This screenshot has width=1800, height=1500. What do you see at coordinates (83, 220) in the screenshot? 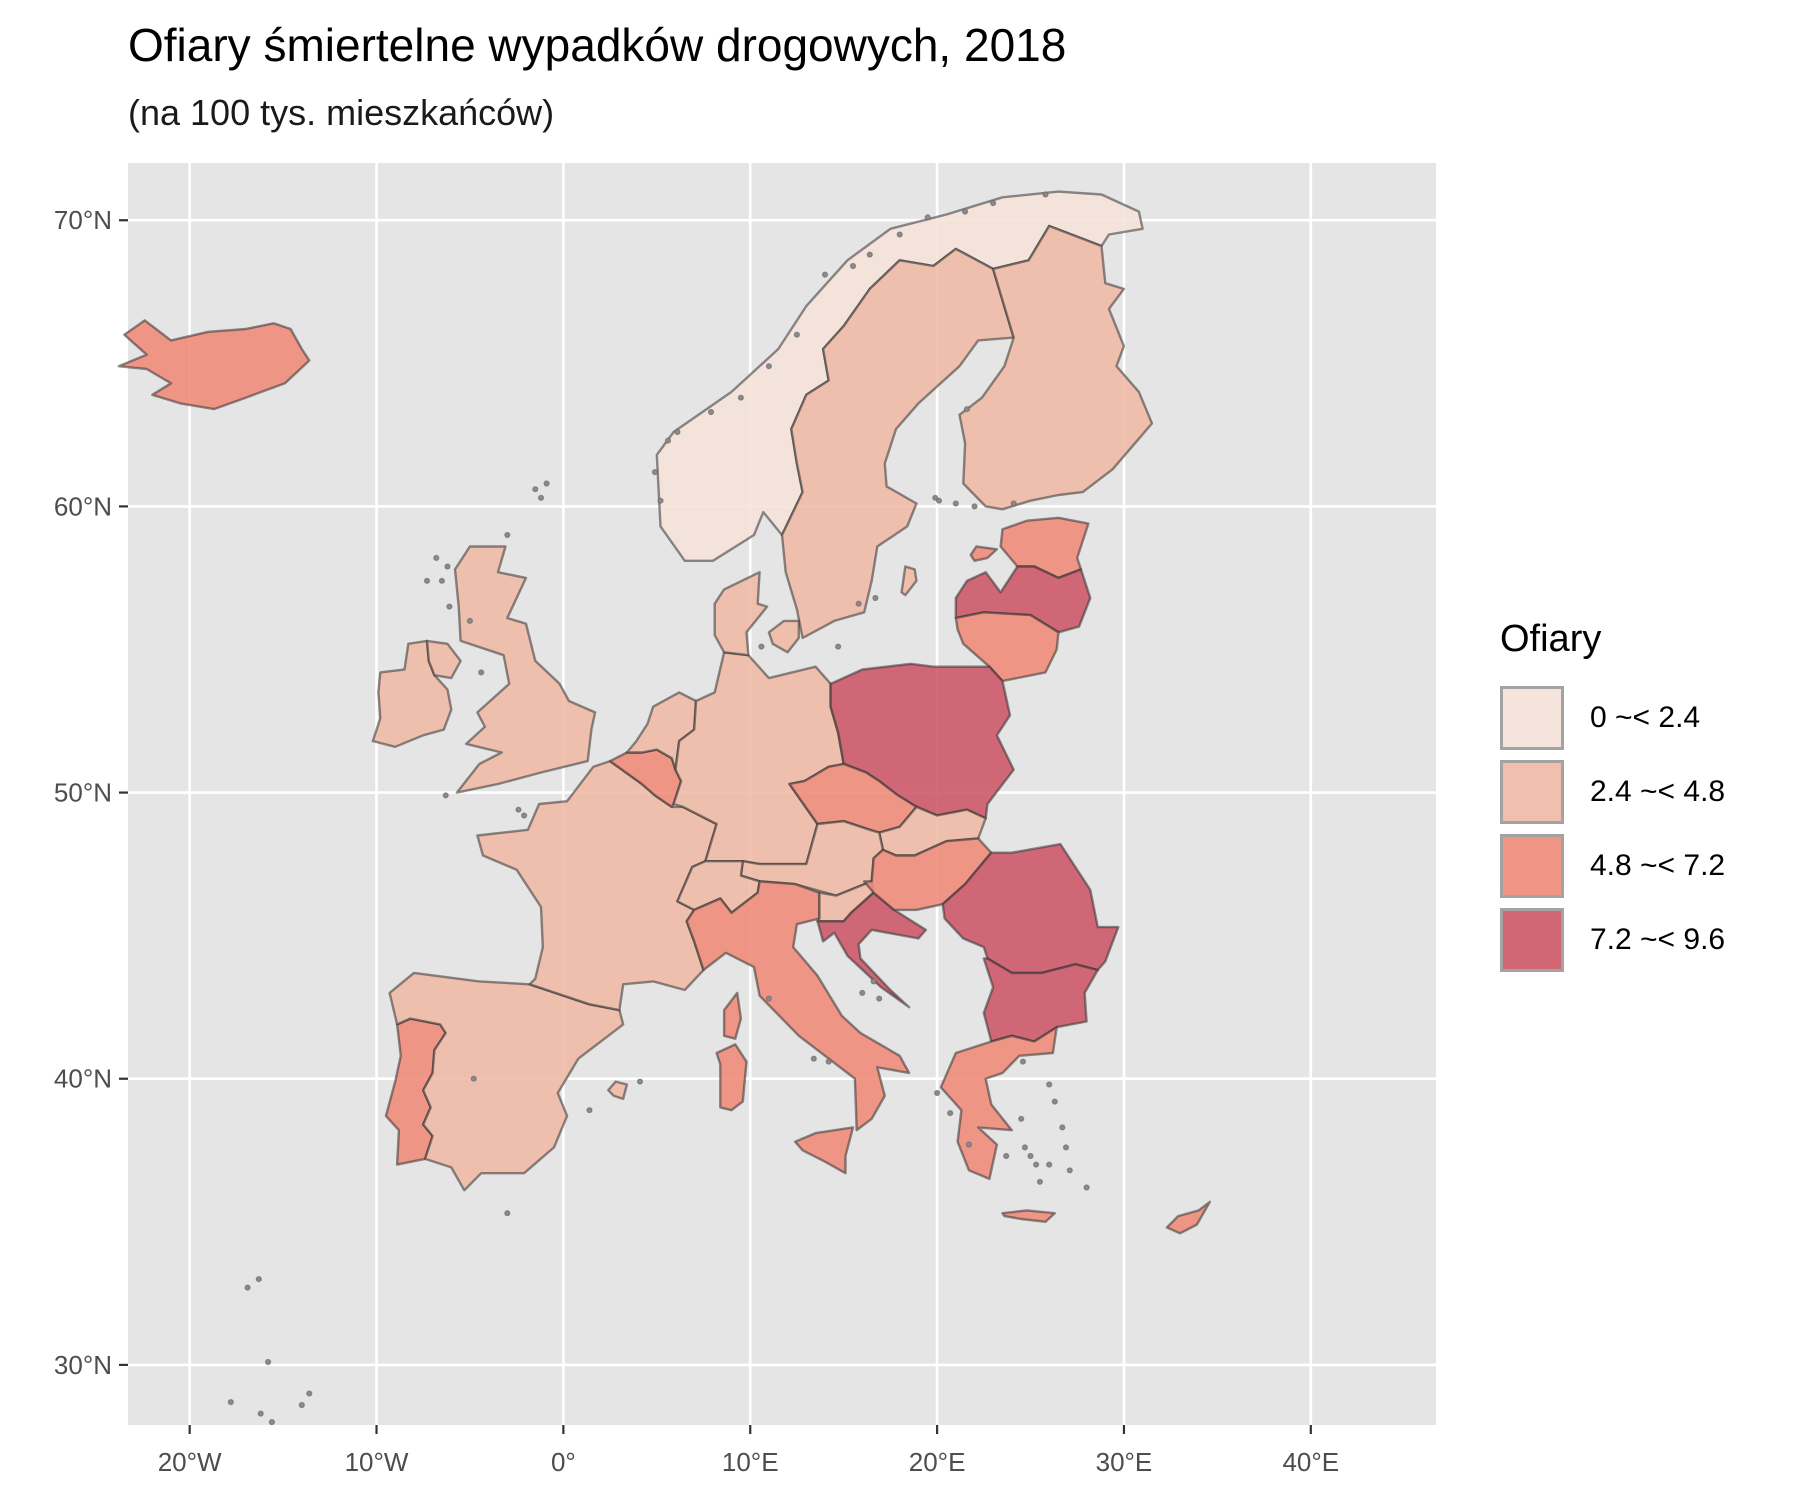
I see `y-tick-label: 70°N` at bounding box center [83, 220].